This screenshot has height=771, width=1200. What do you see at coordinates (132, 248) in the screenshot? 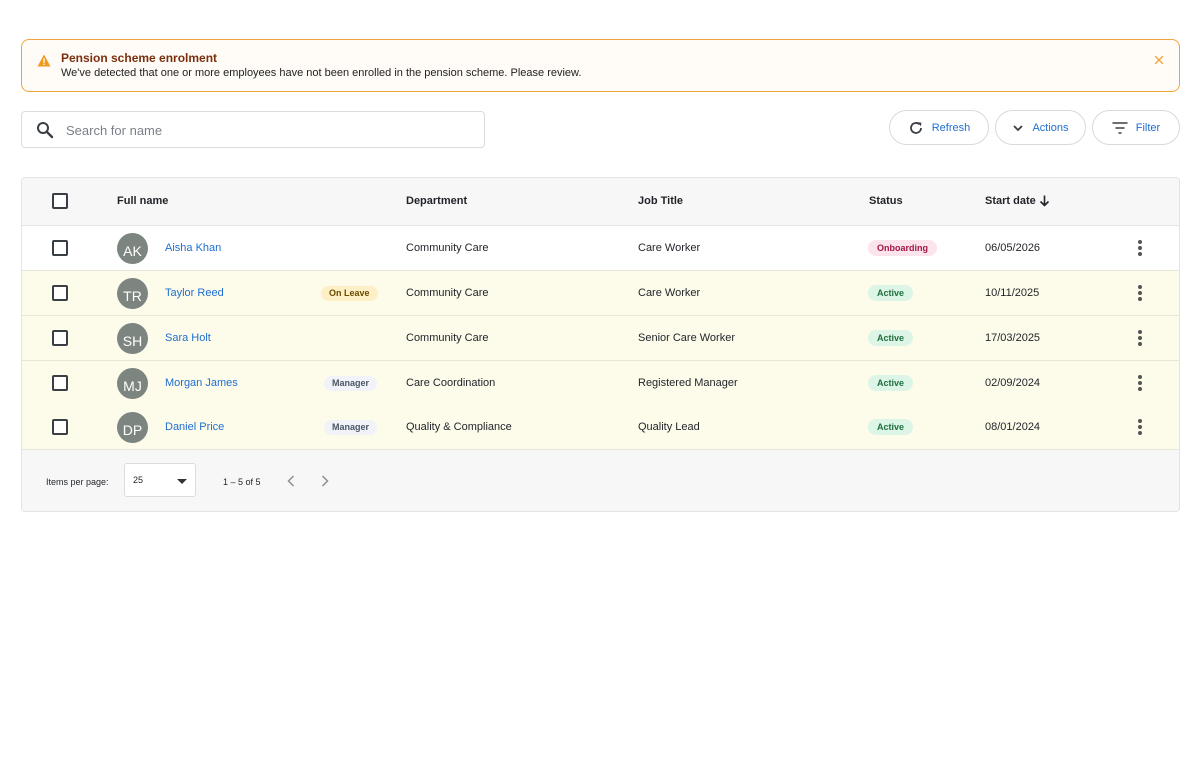
I see `avatar: AK` at bounding box center [132, 248].